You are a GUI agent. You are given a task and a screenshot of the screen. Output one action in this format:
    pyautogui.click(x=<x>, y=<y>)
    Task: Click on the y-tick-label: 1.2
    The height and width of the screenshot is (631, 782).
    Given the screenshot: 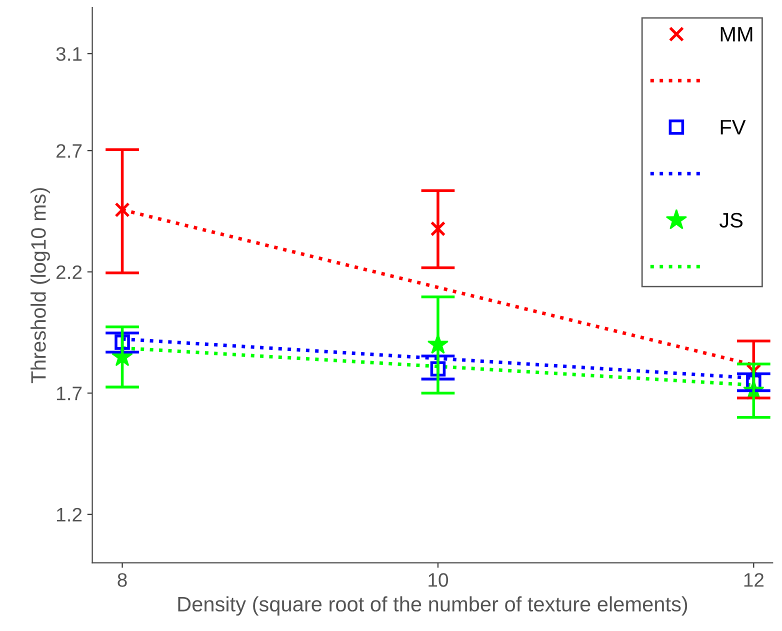 What is the action you would take?
    pyautogui.click(x=69, y=515)
    